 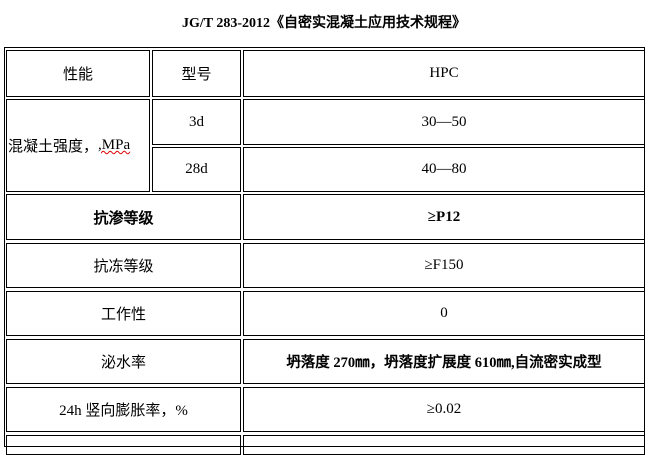 I want to click on frost-value: ≥F150, so click(x=444, y=265).